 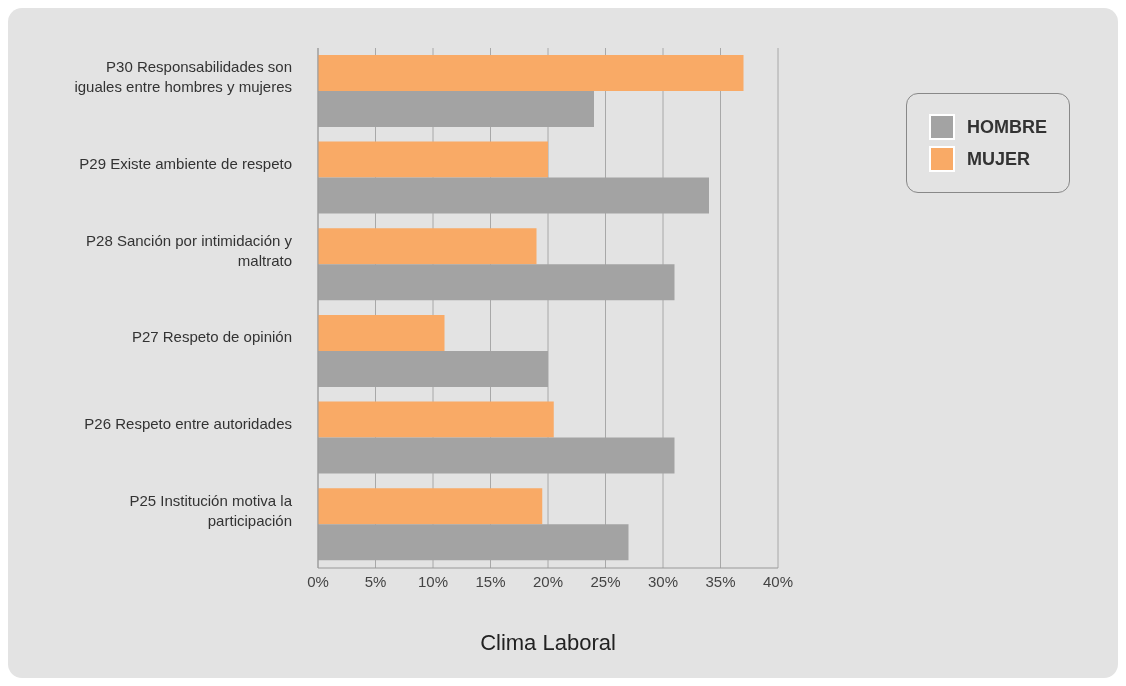 I want to click on y-tick-label: P28 Sanción por intimidación y maltrato, so click(x=189, y=250).